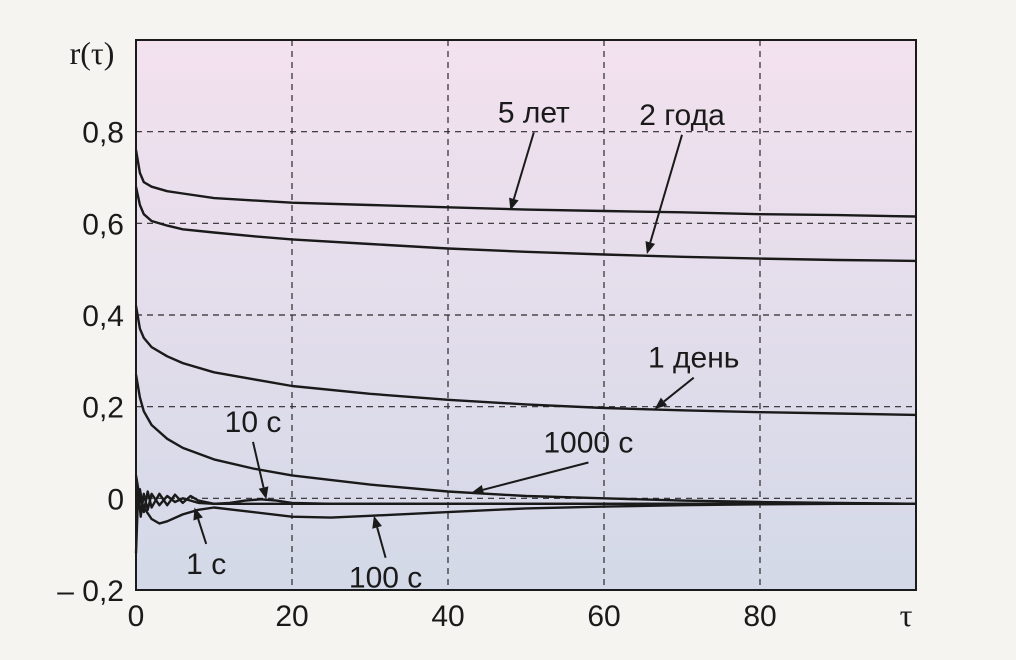 The width and height of the screenshot is (1016, 660). Describe the element at coordinates (253, 422) in the screenshot. I see `series-label-10-с: 10 с` at that location.